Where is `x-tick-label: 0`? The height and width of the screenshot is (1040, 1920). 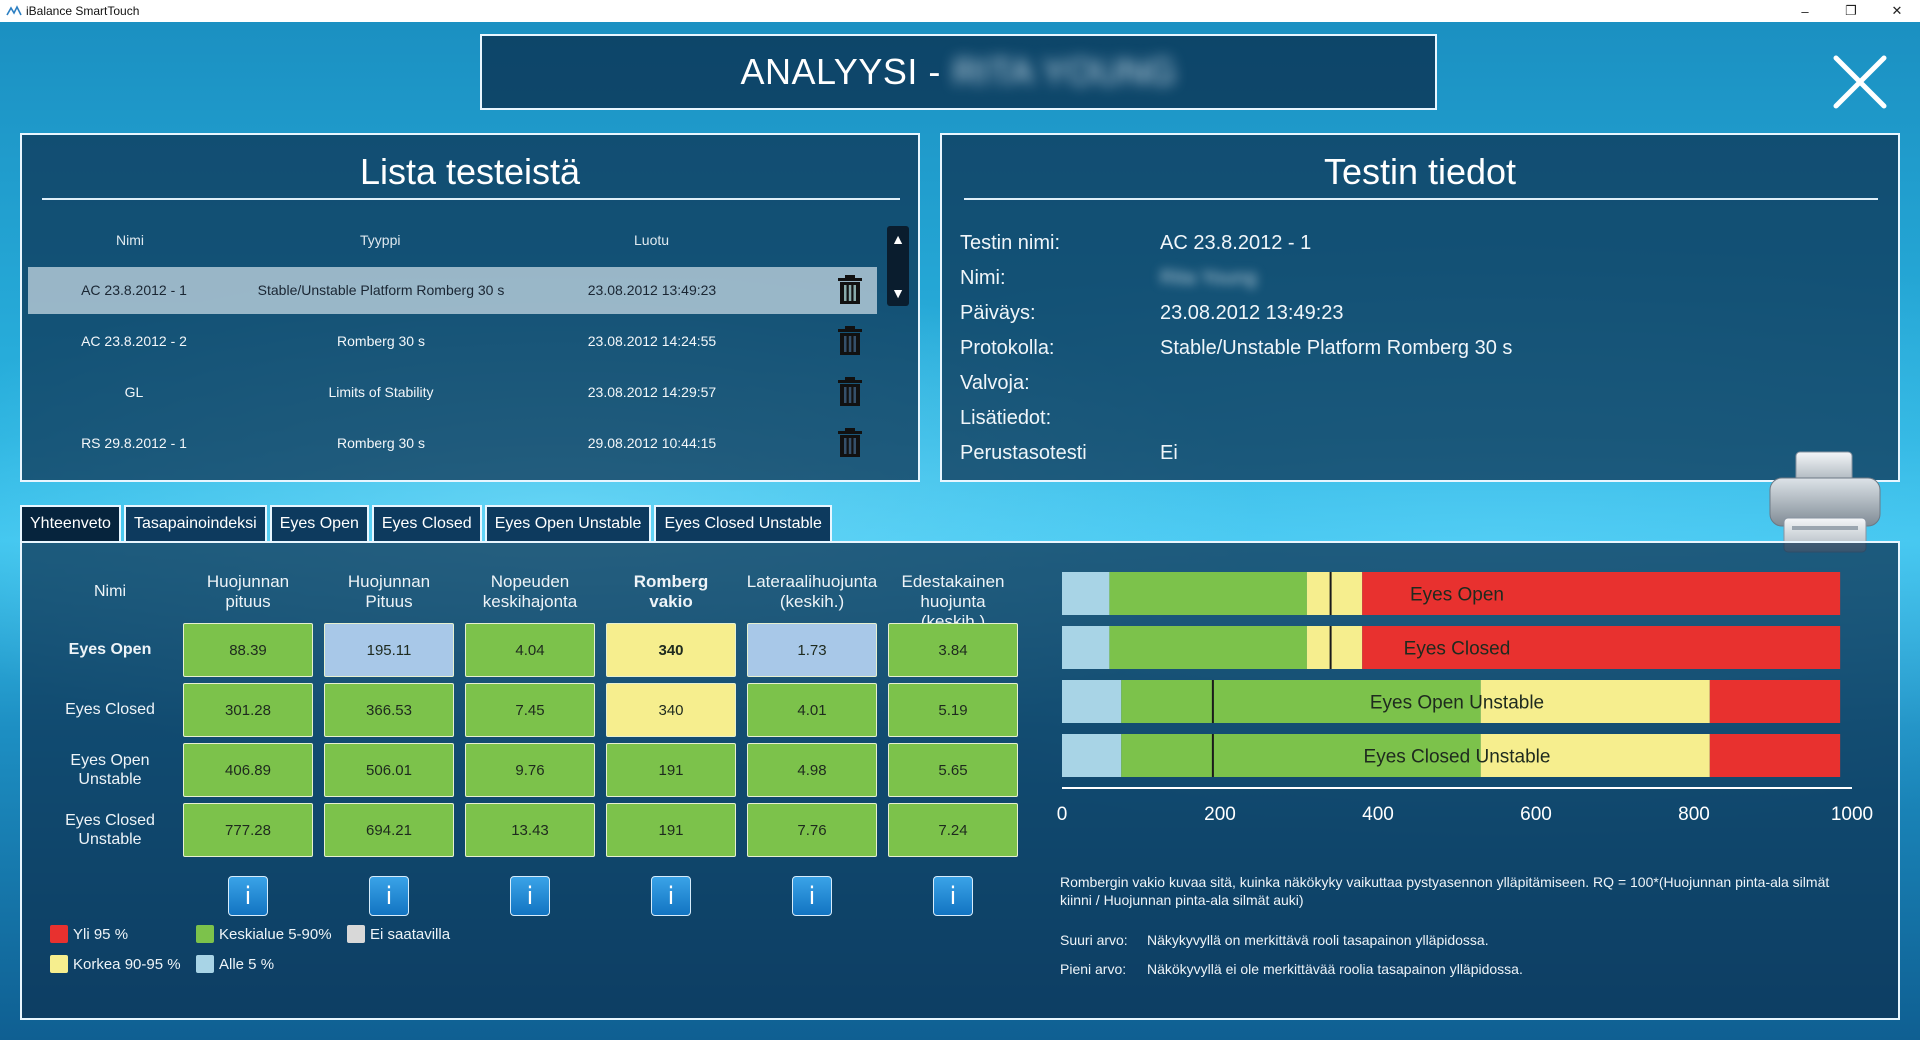
x-tick-label: 0 is located at coordinates (1062, 814).